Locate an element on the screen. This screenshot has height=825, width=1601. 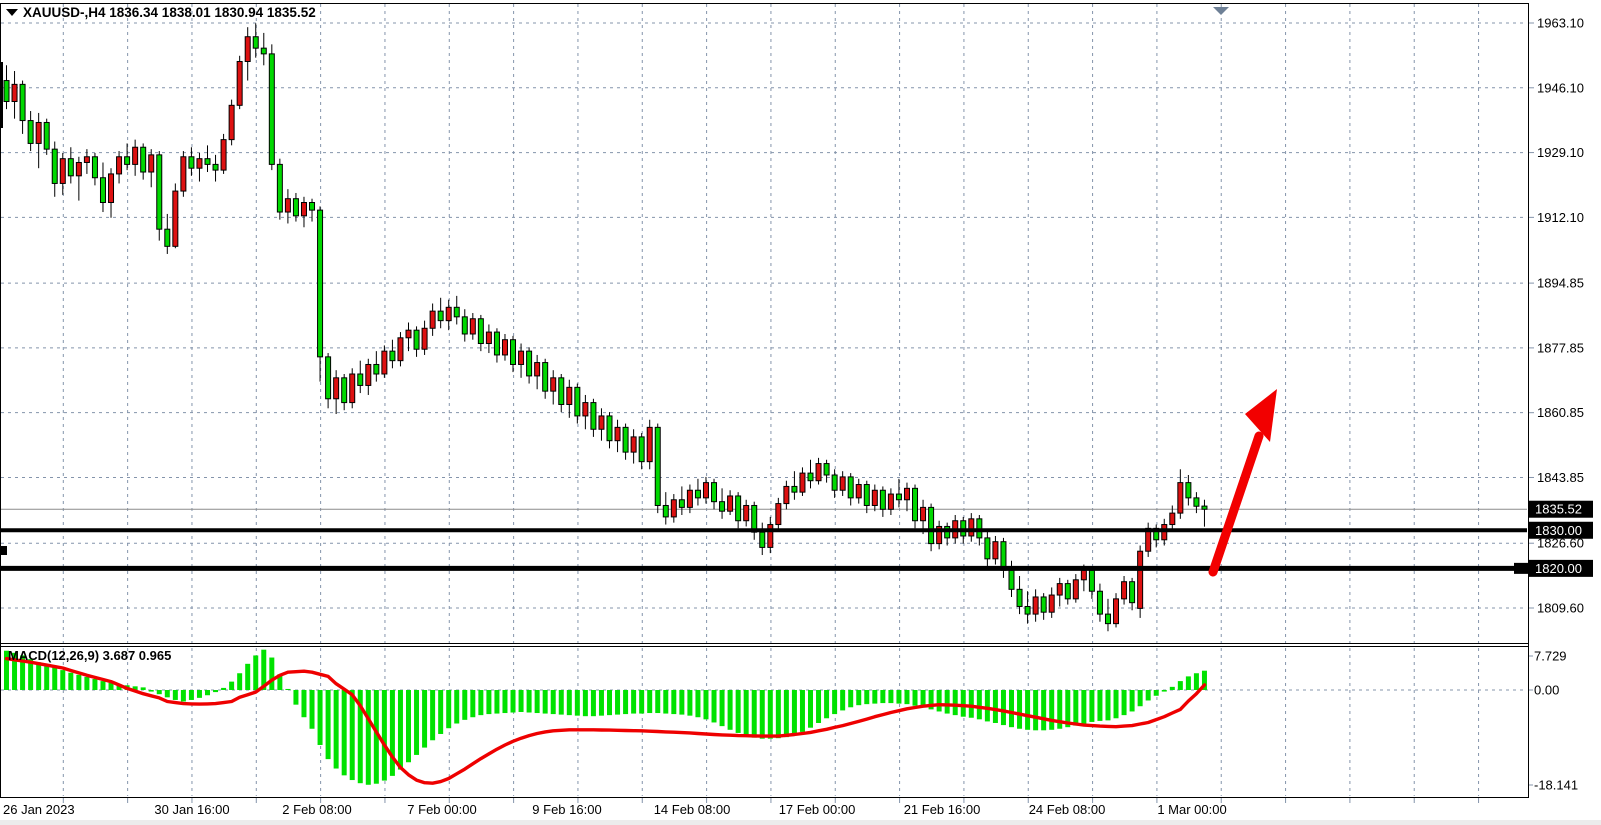
window-bottom-strip is located at coordinates (800, 822).